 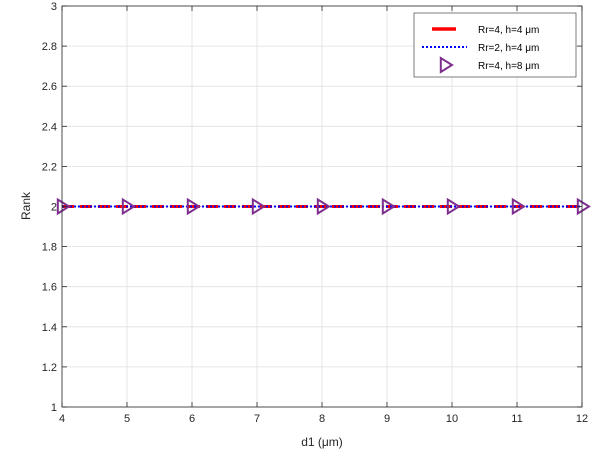 What do you see at coordinates (192, 419) in the screenshot?
I see `x-tick-label: 6` at bounding box center [192, 419].